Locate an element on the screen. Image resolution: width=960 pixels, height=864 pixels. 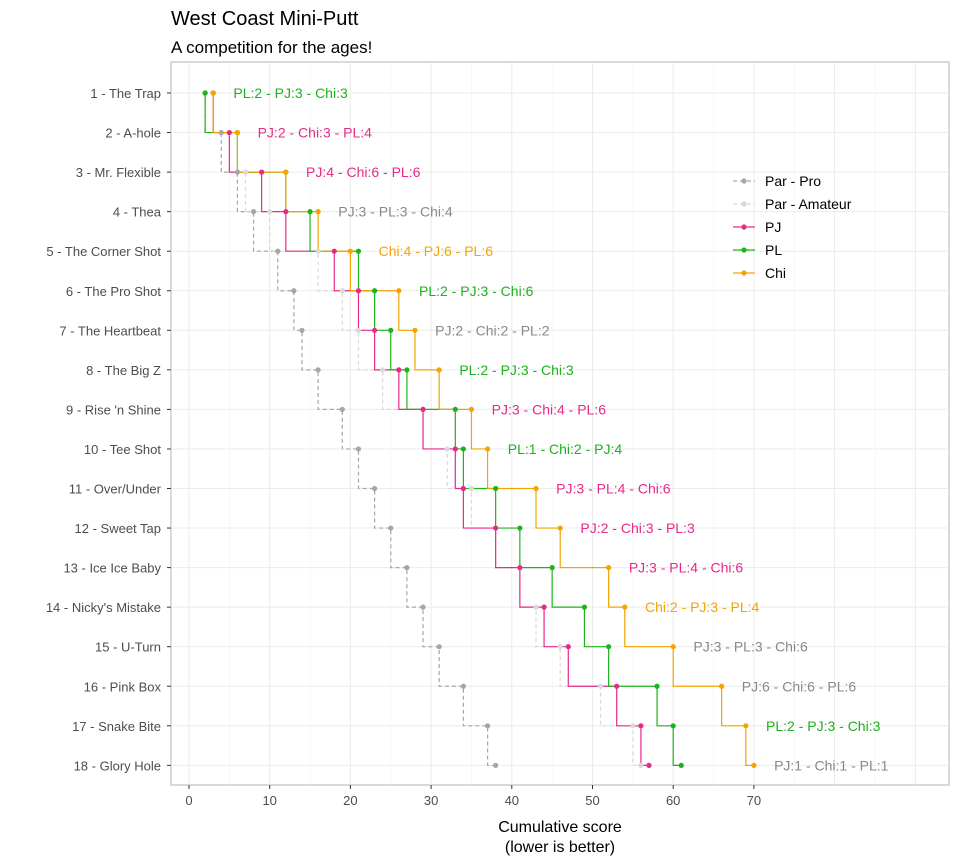
y-tick-label: 3 - Mr. Flexible is located at coordinates (118, 172).